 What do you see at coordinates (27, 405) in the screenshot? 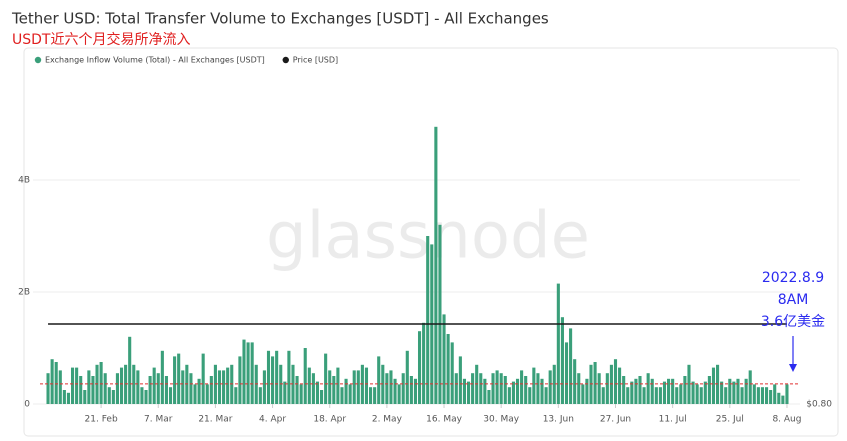
I see `y-tick-label: 0` at bounding box center [27, 405].